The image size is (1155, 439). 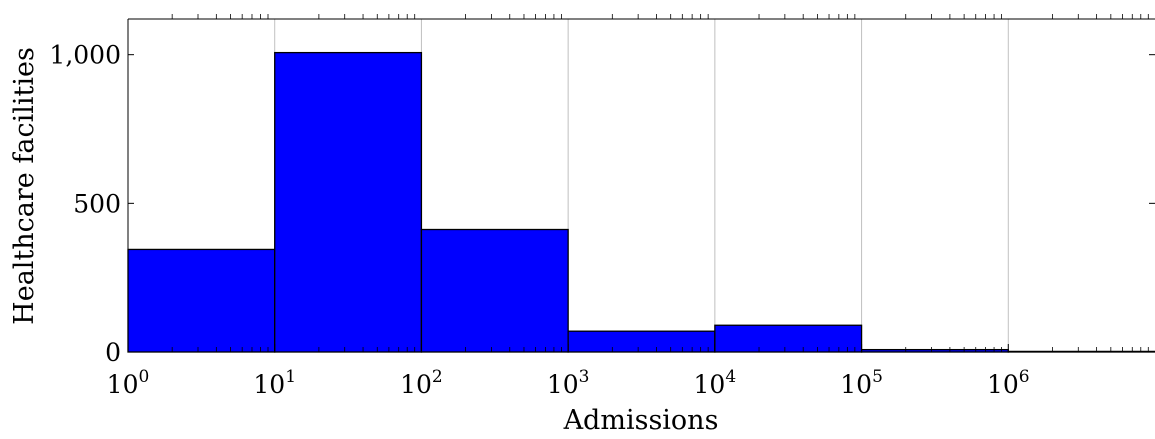 What do you see at coordinates (128, 383) in the screenshot?
I see `x-tick-label: 10⁰` at bounding box center [128, 383].